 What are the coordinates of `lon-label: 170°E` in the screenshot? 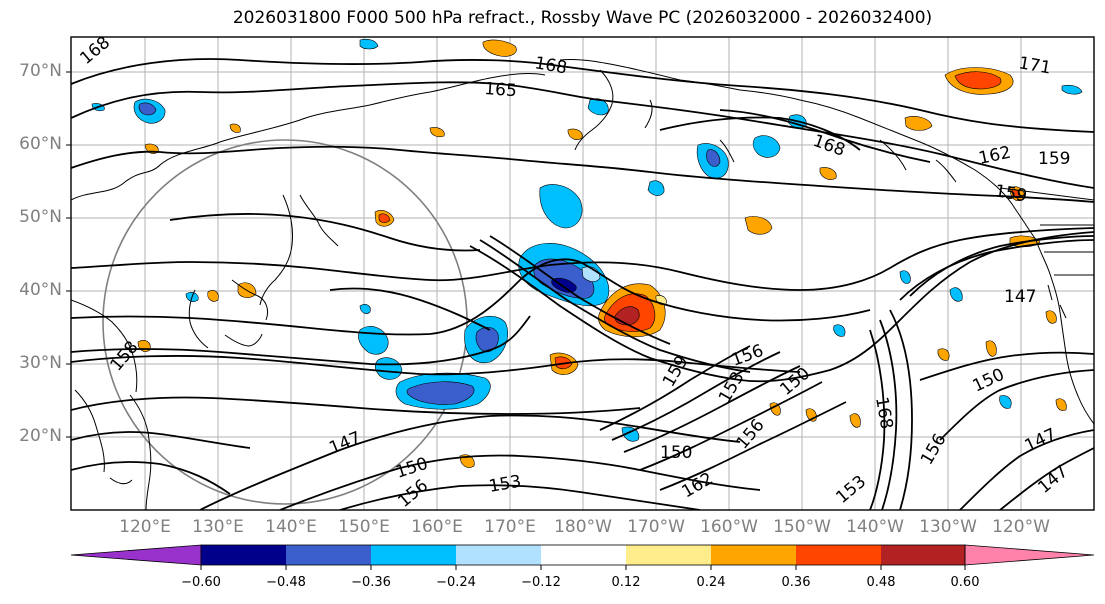 It's located at (510, 527).